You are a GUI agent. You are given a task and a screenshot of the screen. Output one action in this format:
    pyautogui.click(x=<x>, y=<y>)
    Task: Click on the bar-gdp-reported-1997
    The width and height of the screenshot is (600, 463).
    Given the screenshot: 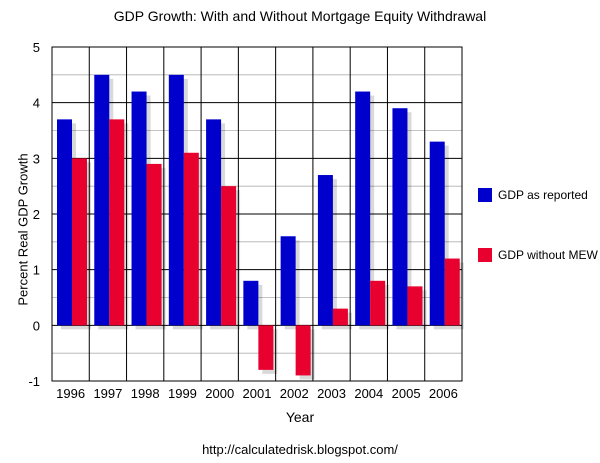 What is the action you would take?
    pyautogui.click(x=102, y=200)
    